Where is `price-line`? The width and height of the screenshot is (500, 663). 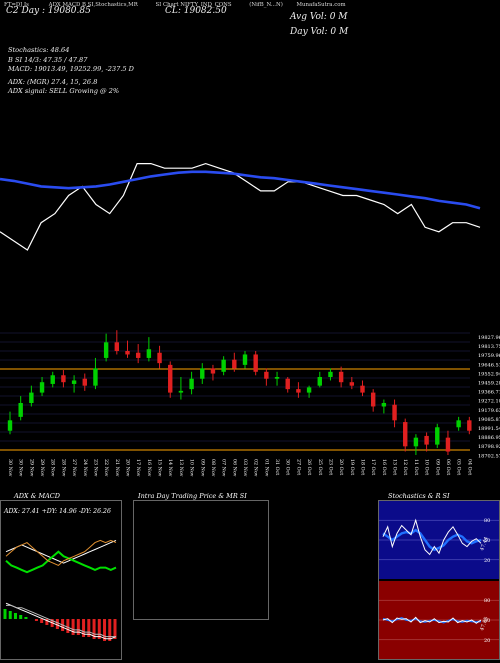 price-line is located at coordinates (240, 206).